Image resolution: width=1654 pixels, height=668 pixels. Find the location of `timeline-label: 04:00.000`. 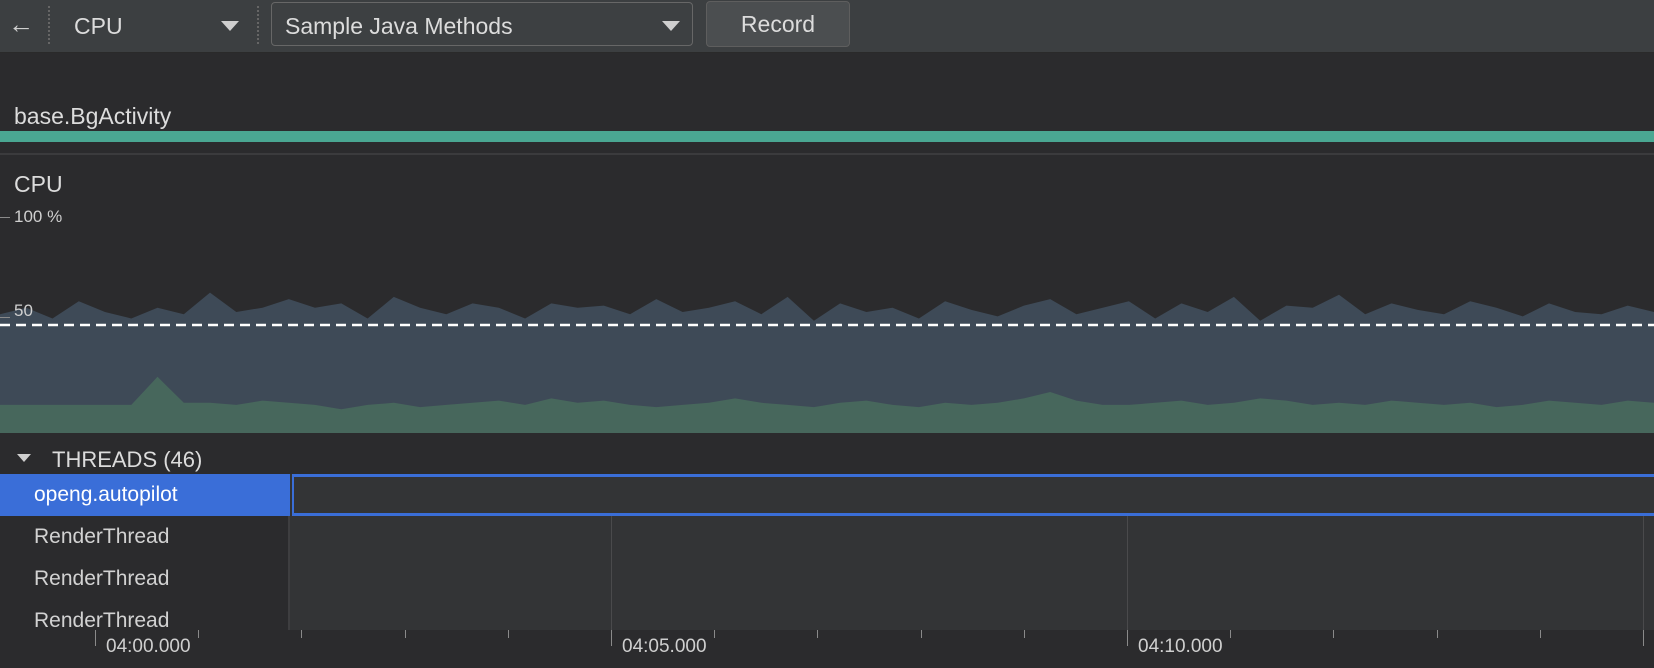

timeline-label: 04:00.000 is located at coordinates (148, 646).